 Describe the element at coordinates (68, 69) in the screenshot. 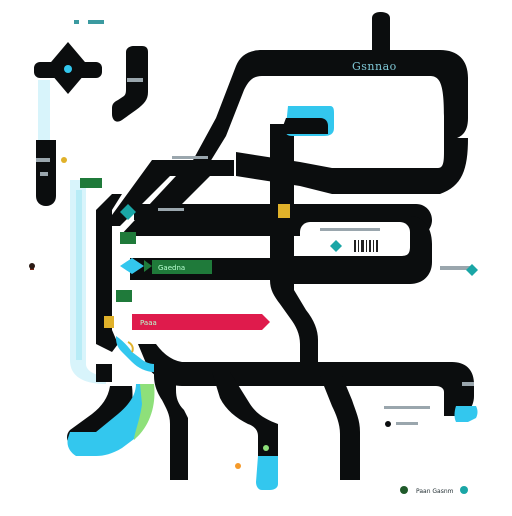

I see `diamond-dot-icon` at that location.